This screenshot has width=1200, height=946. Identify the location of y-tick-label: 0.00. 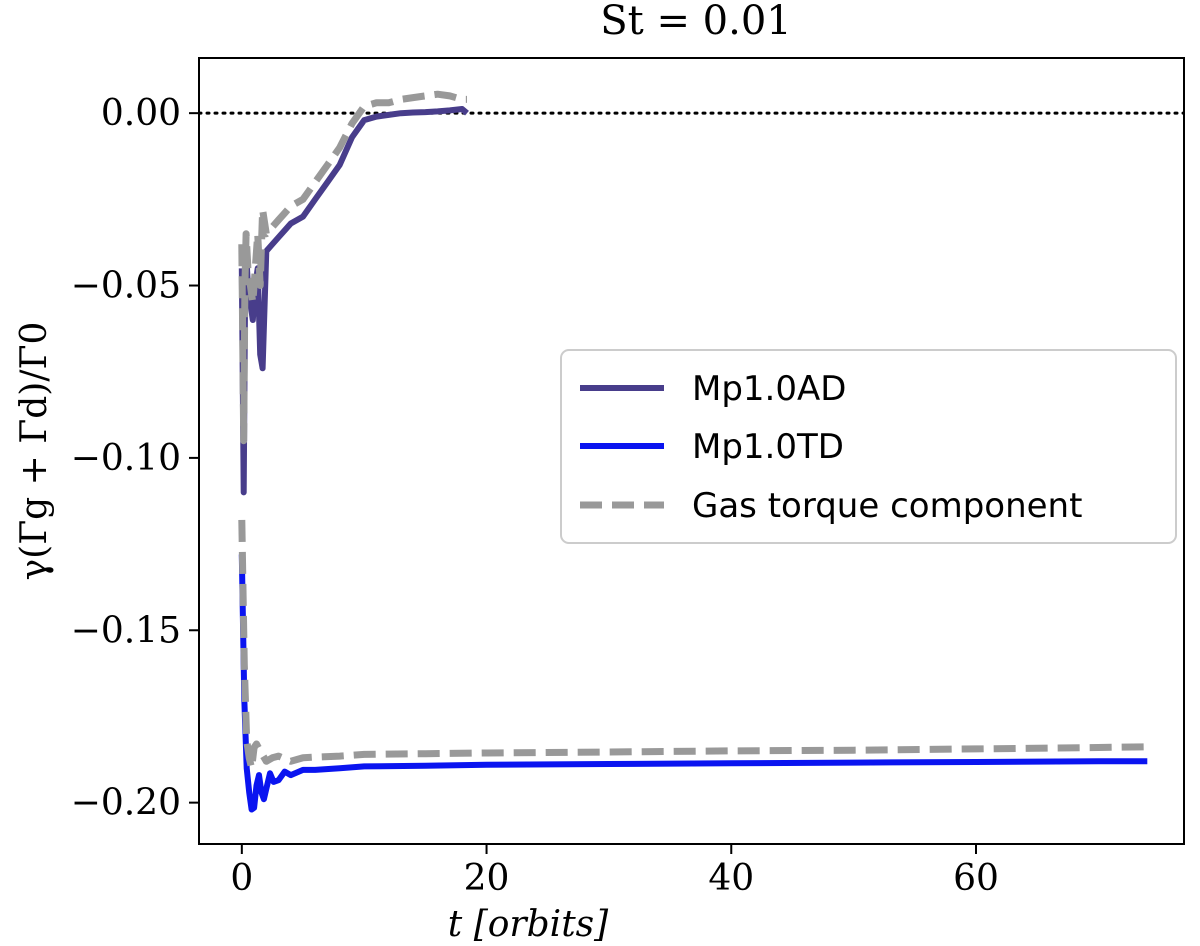
(141, 113).